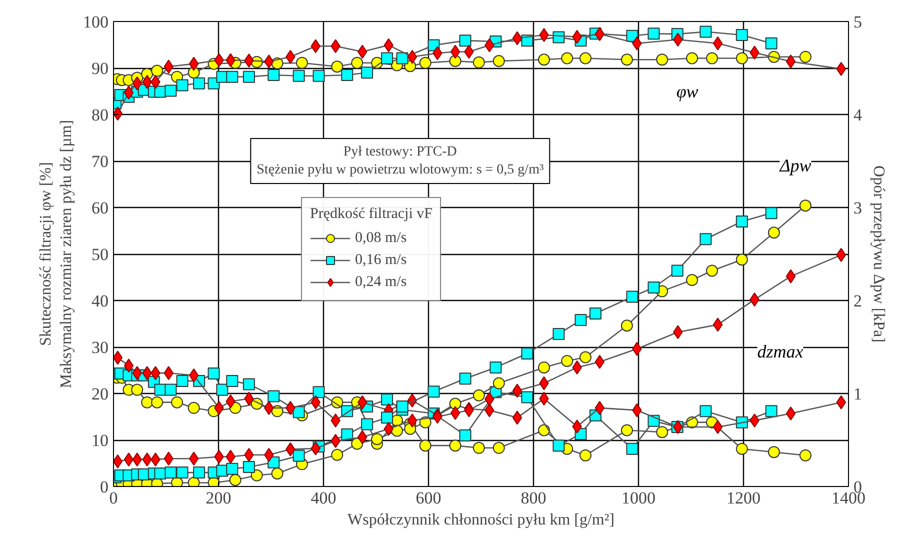 This screenshot has width=899, height=557. What do you see at coordinates (100, 254) in the screenshot?
I see `y-tick-label: 50` at bounding box center [100, 254].